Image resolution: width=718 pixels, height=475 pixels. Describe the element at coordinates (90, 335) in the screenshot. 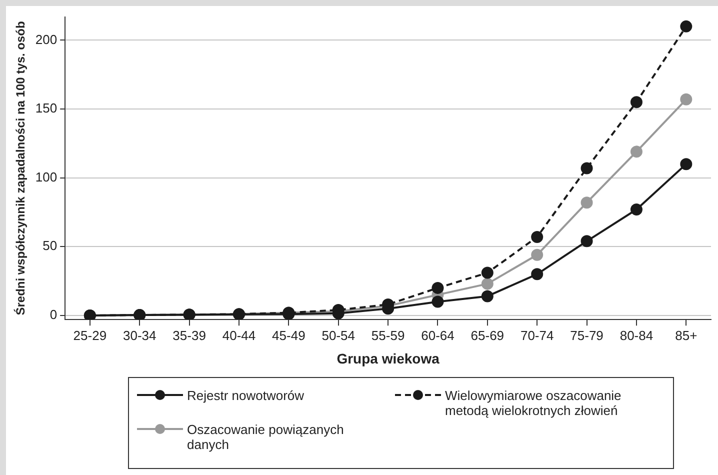

I see `x-tick-label: 25-29` at that location.